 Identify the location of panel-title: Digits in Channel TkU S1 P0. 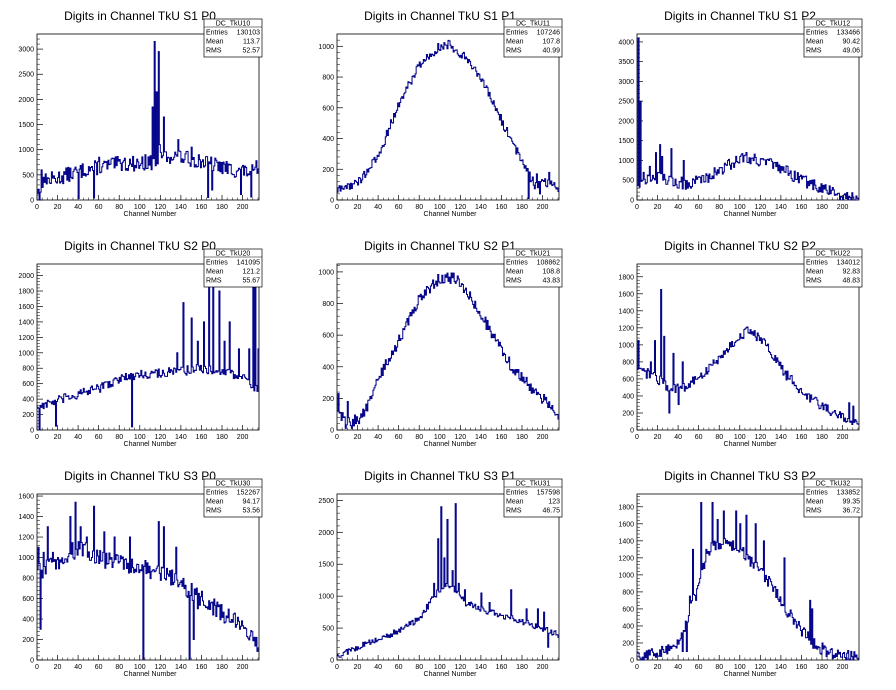
(140, 16).